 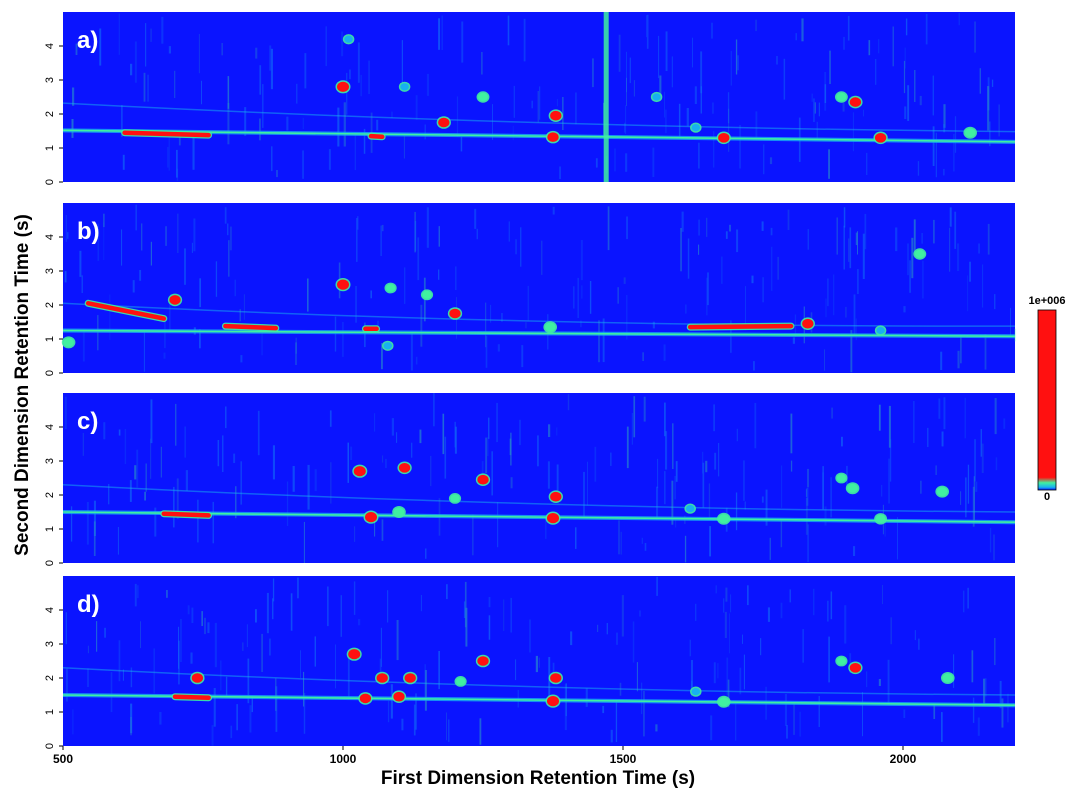 I want to click on x-tick-label: 500, so click(x=63, y=759).